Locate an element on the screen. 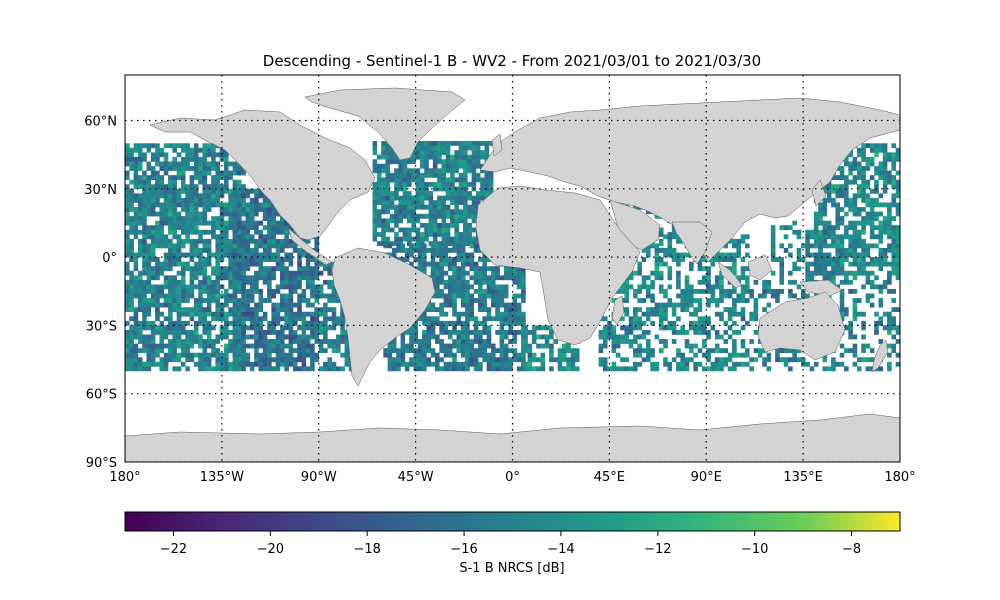 This screenshot has width=1000, height=600. longitude-tick-label: 90°E is located at coordinates (706, 477).